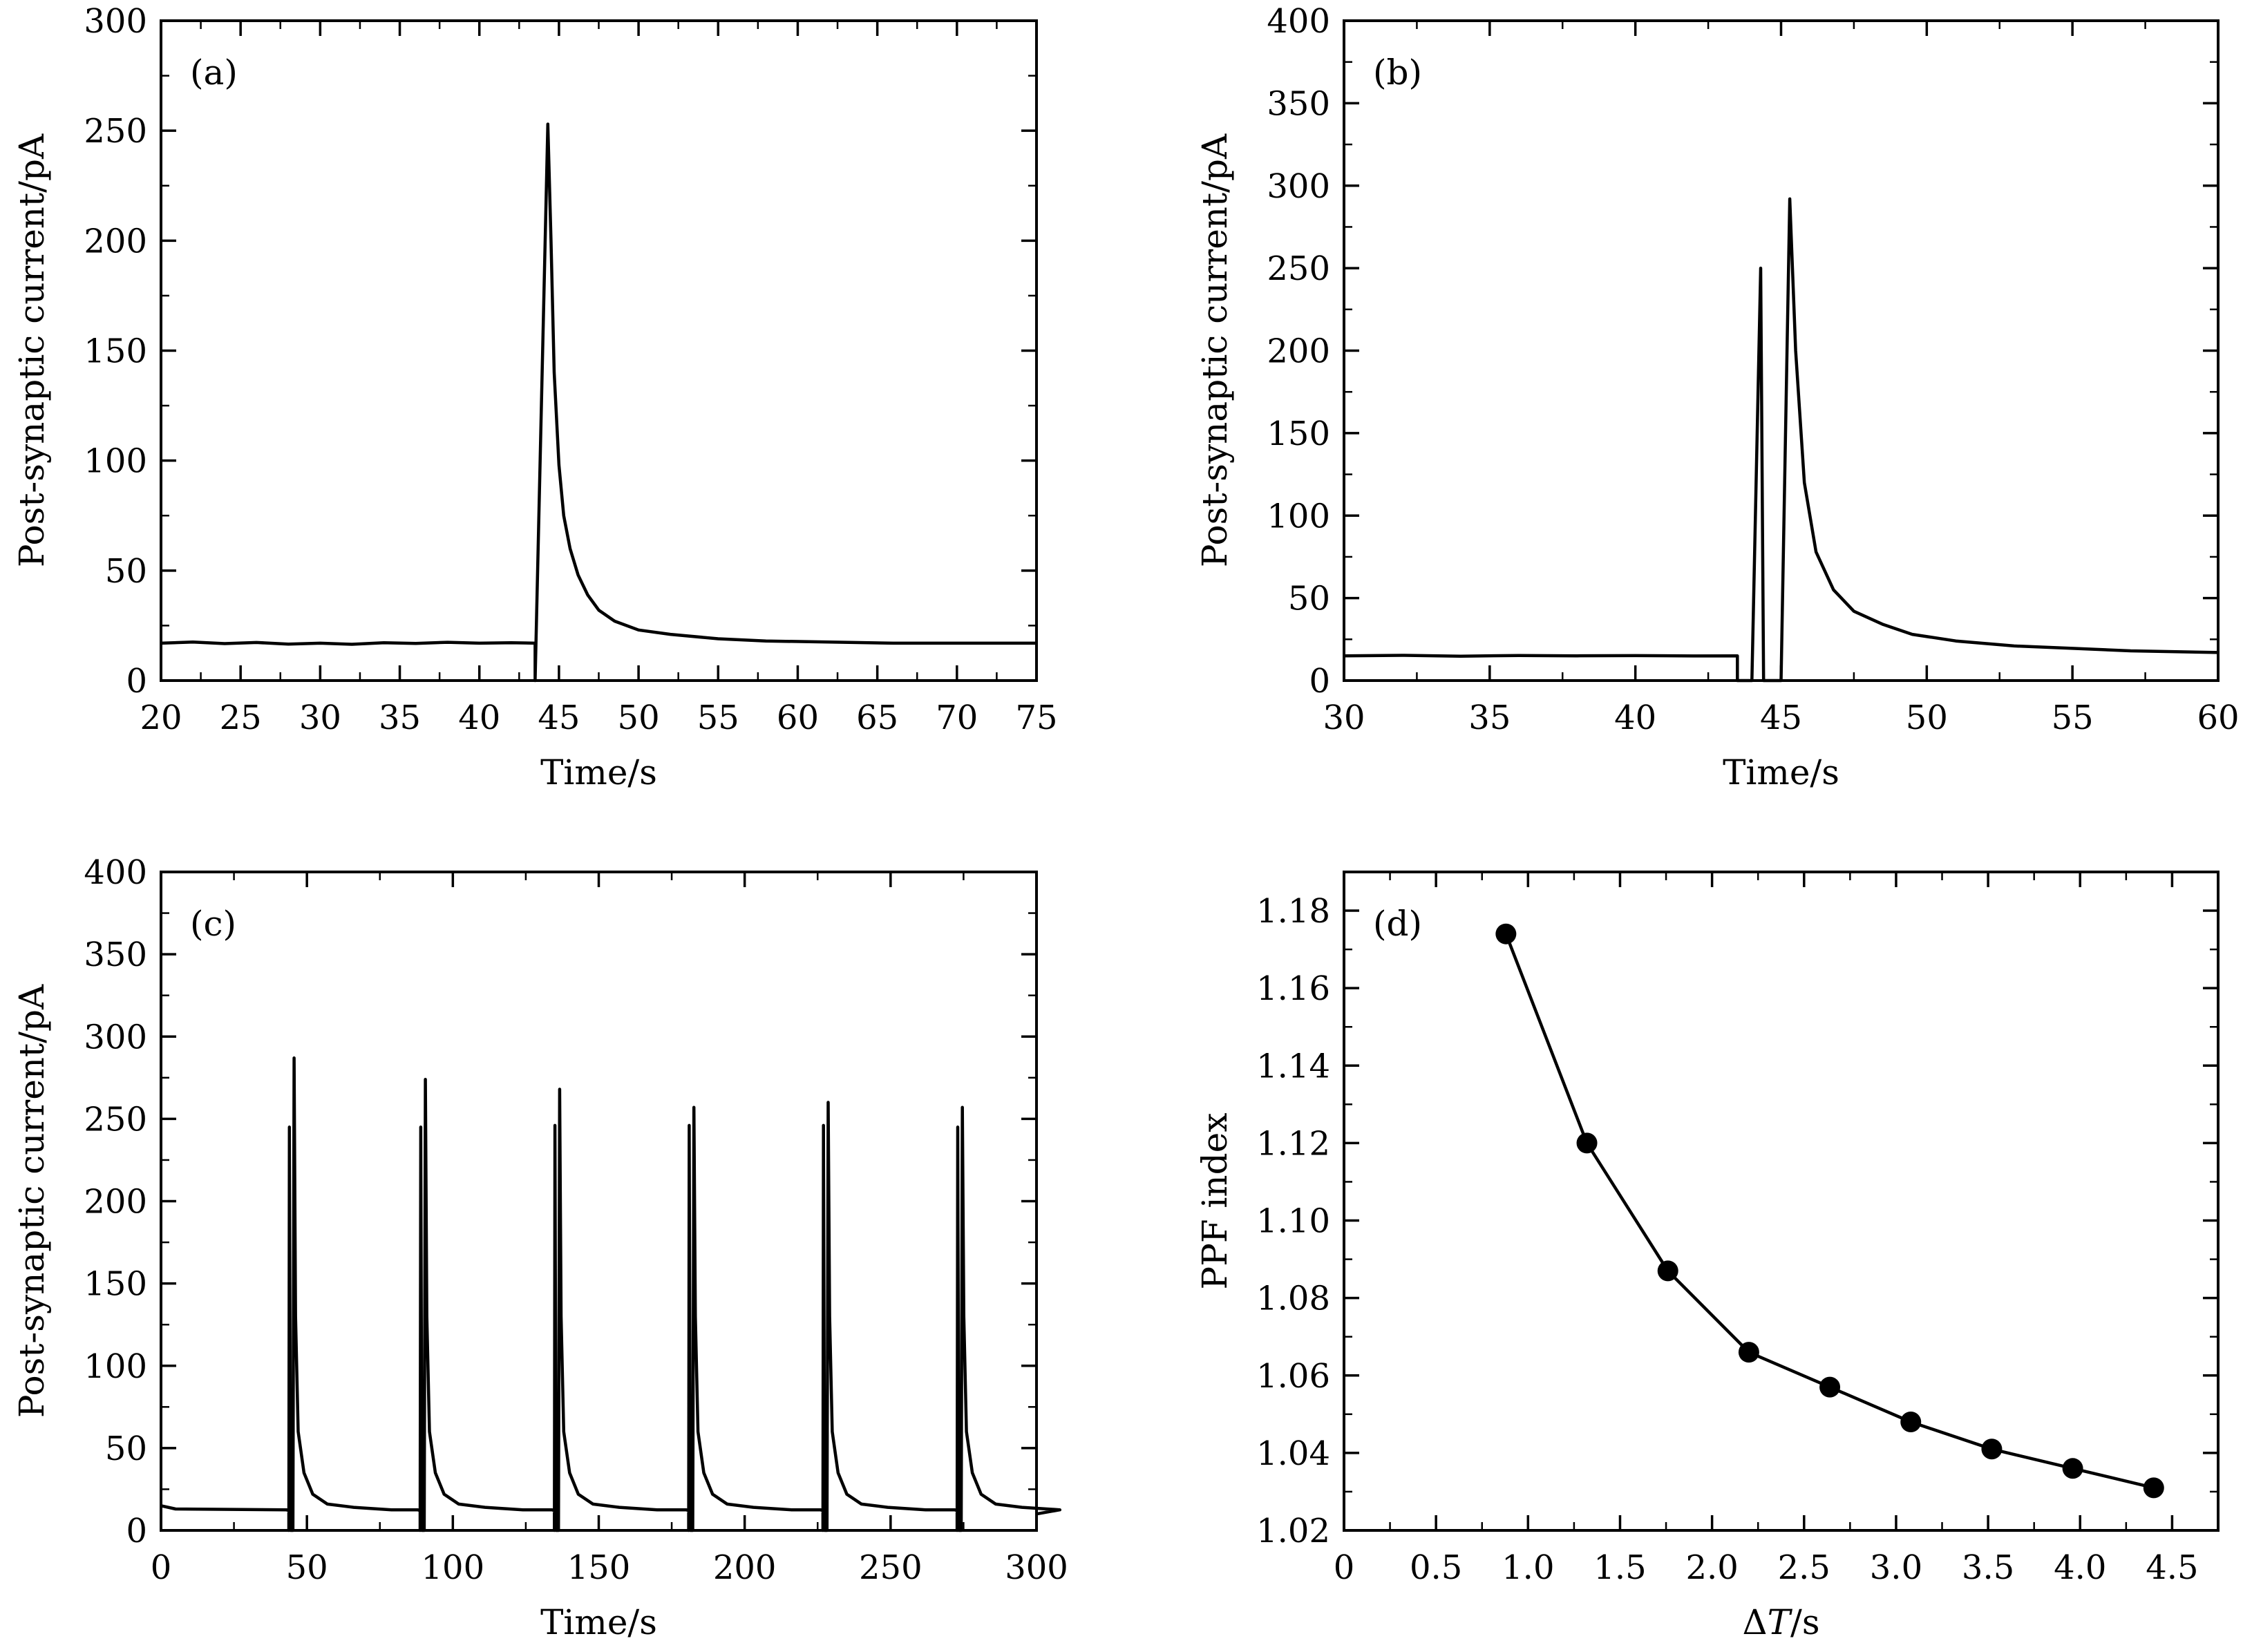 This screenshot has height=1652, width=2243. What do you see at coordinates (1293, 1066) in the screenshot?
I see `y-tick-label: 1.14` at bounding box center [1293, 1066].